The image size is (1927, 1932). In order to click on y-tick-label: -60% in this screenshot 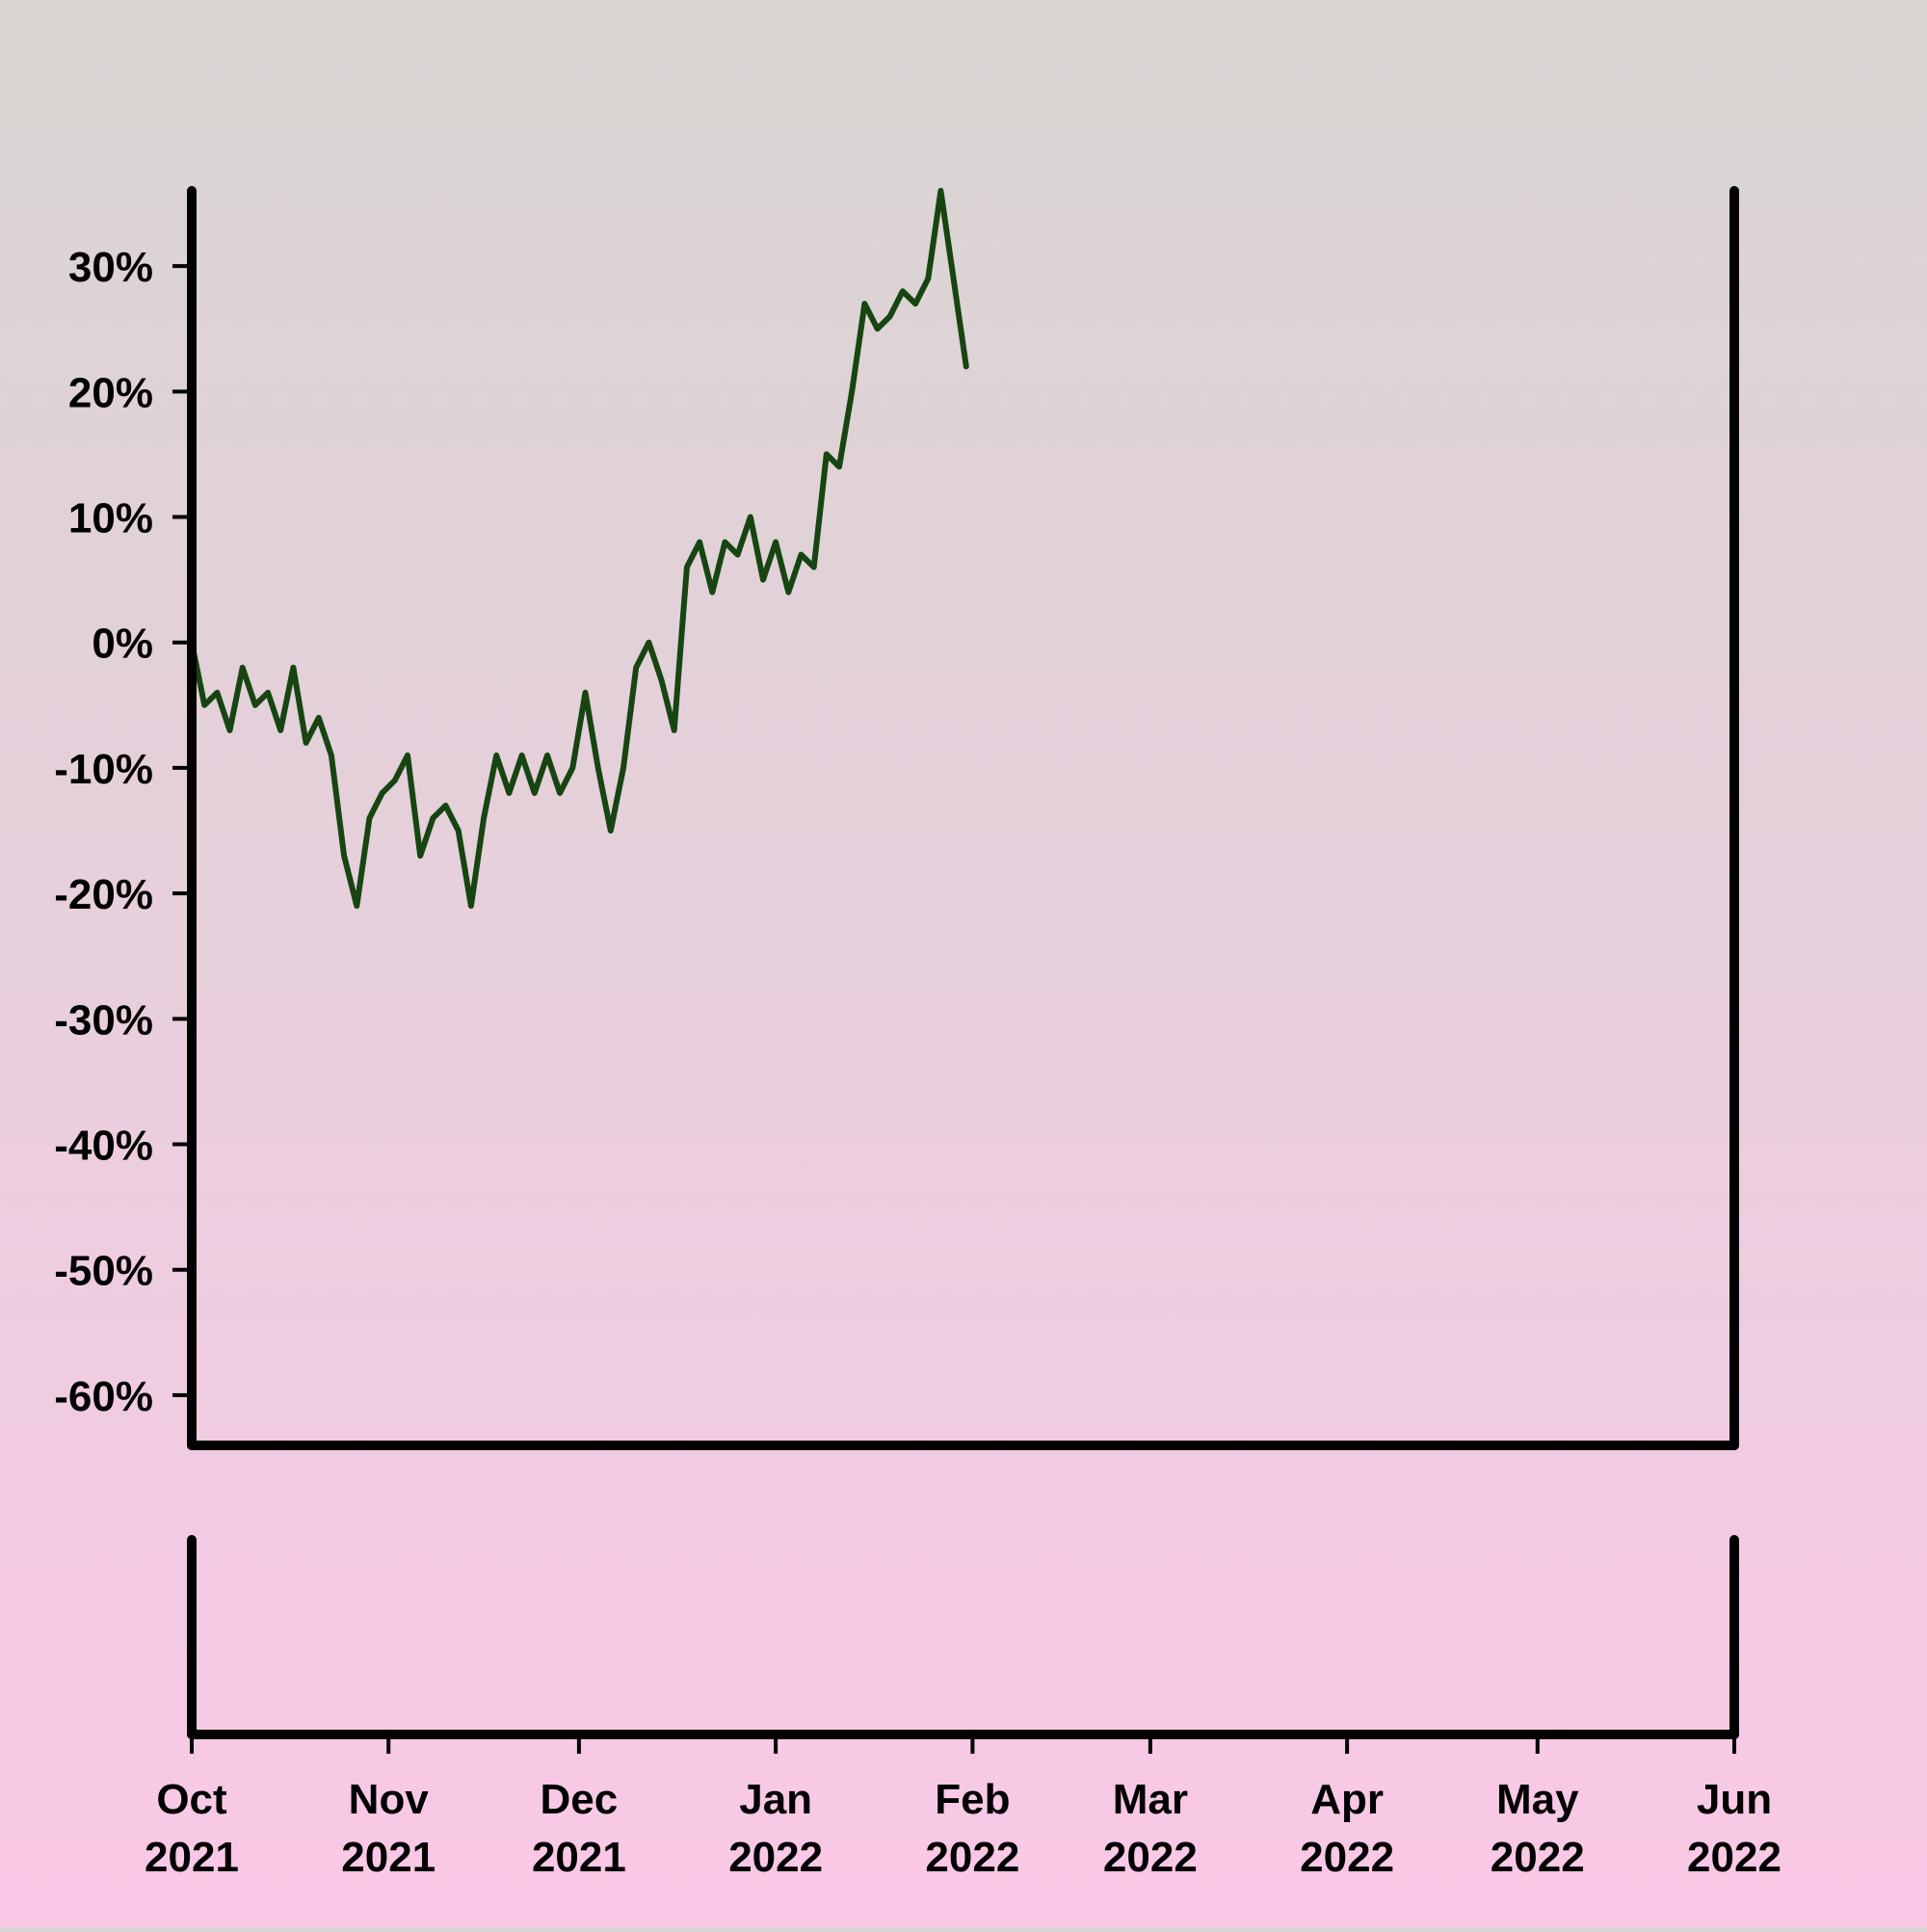, I will do `click(104, 1396)`.